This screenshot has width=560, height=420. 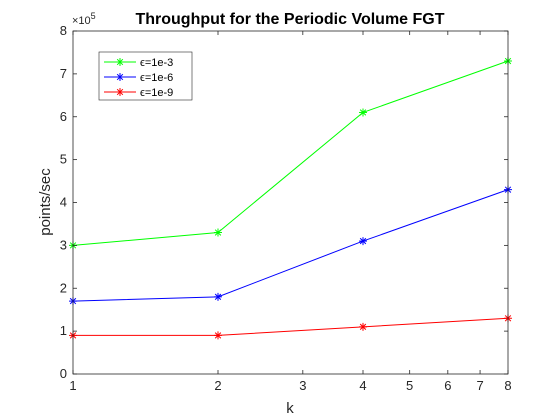 I want to click on y-tick-label: 5, so click(x=63, y=159).